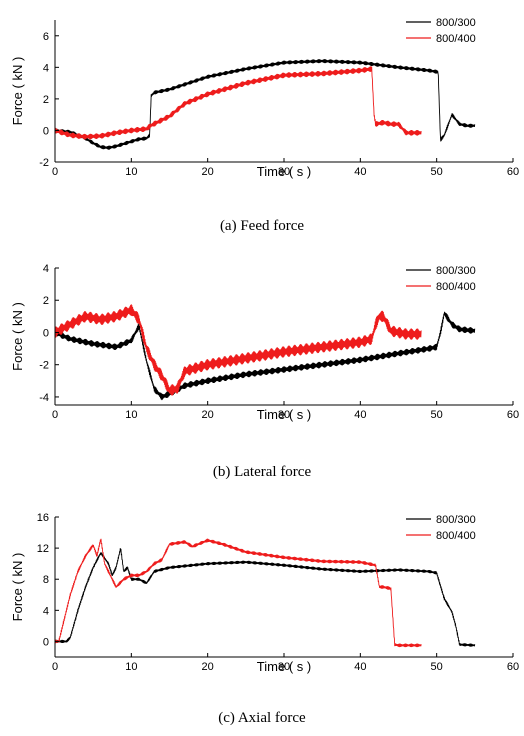 The image size is (524, 736). What do you see at coordinates (262, 472) in the screenshot?
I see `figure-caption: (b) Lateral force` at bounding box center [262, 472].